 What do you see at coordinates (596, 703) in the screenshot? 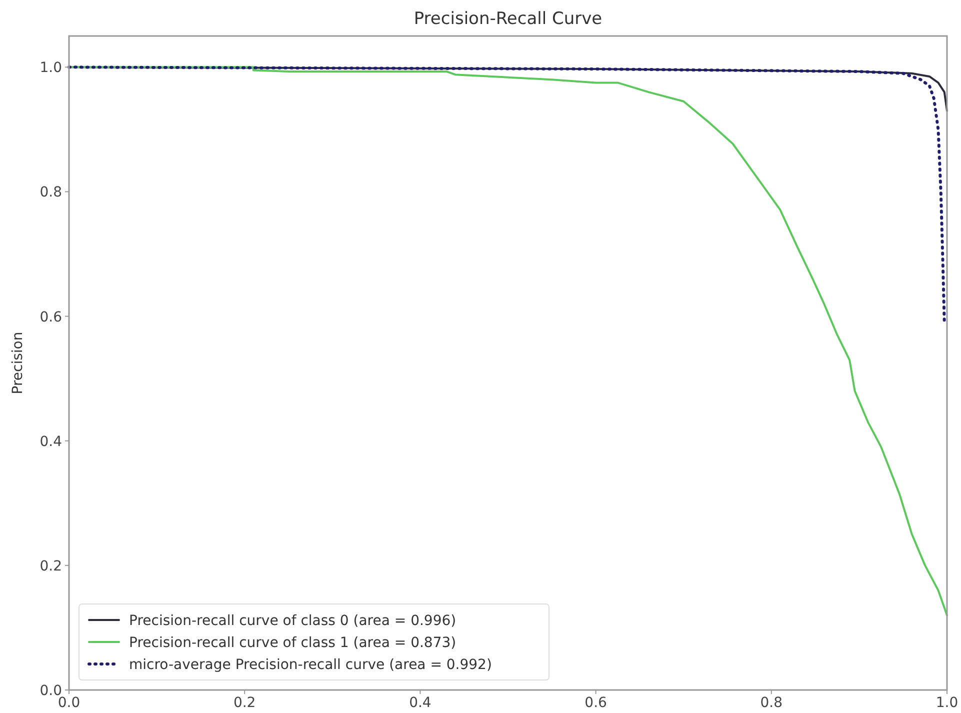
I see `x-tick-label: 0.6` at bounding box center [596, 703].